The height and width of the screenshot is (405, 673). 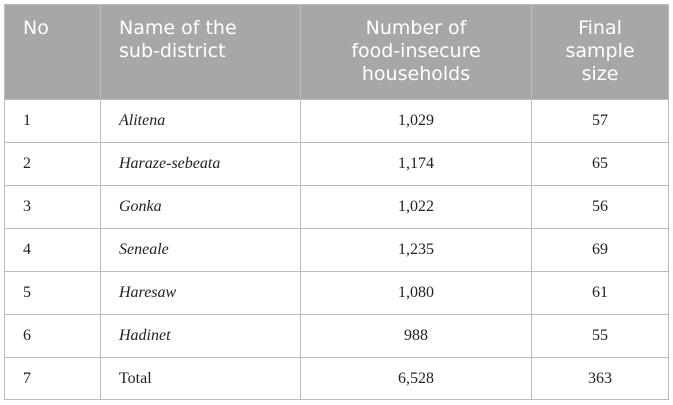 What do you see at coordinates (416, 28) in the screenshot?
I see `header-households-line-1: Number of` at bounding box center [416, 28].